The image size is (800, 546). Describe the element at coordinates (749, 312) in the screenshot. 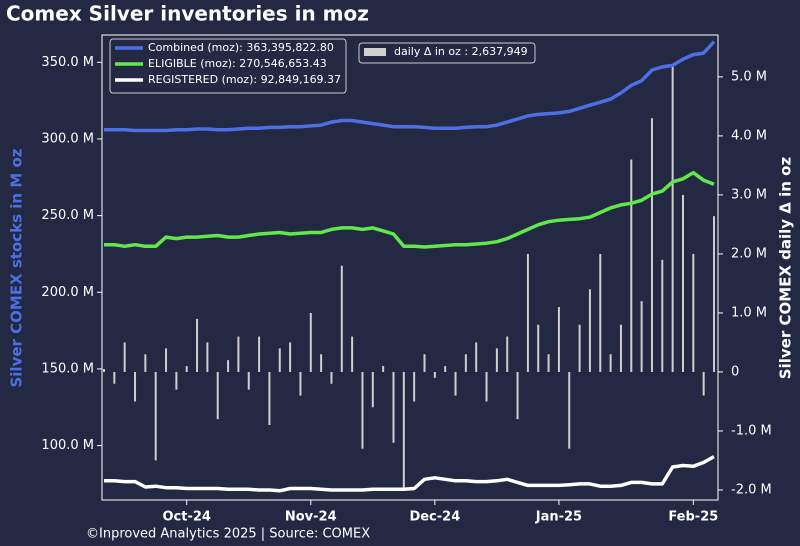

I see `y2-tick-label: 1.0 M` at that location.